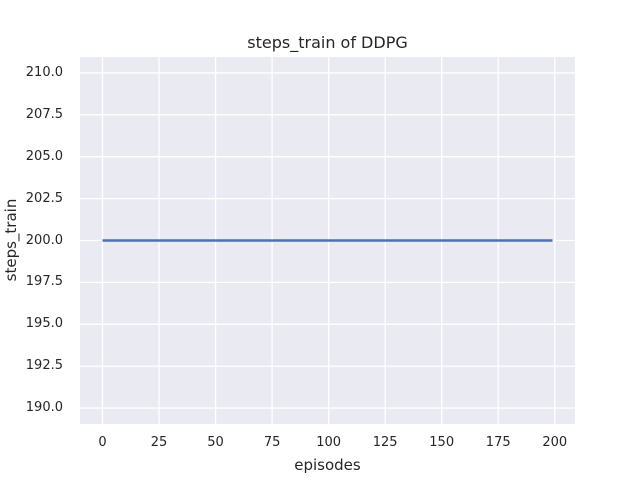 This screenshot has width=640, height=480. I want to click on y-tick-label: 202.5, so click(44, 198).